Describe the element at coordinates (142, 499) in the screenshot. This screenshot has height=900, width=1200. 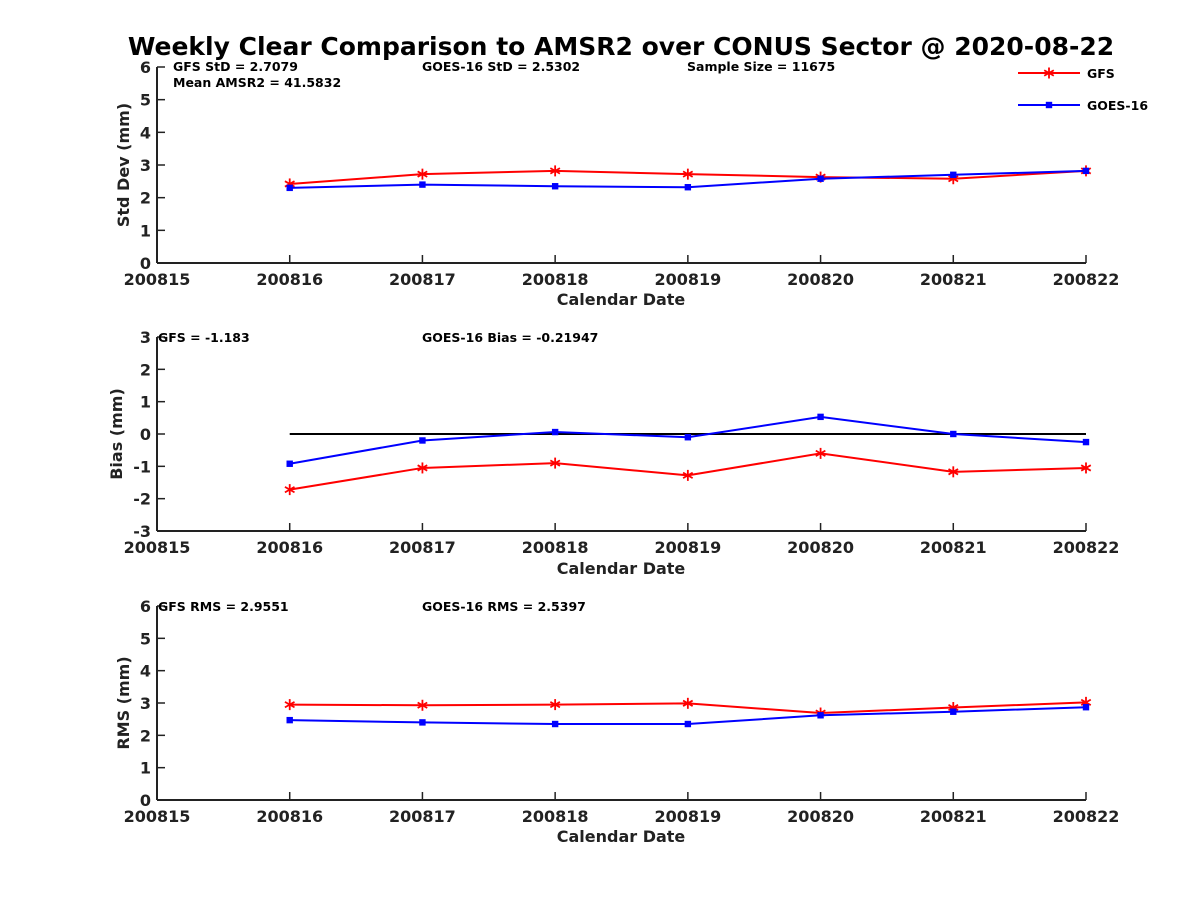
I see `y-tick-label: -2` at that location.